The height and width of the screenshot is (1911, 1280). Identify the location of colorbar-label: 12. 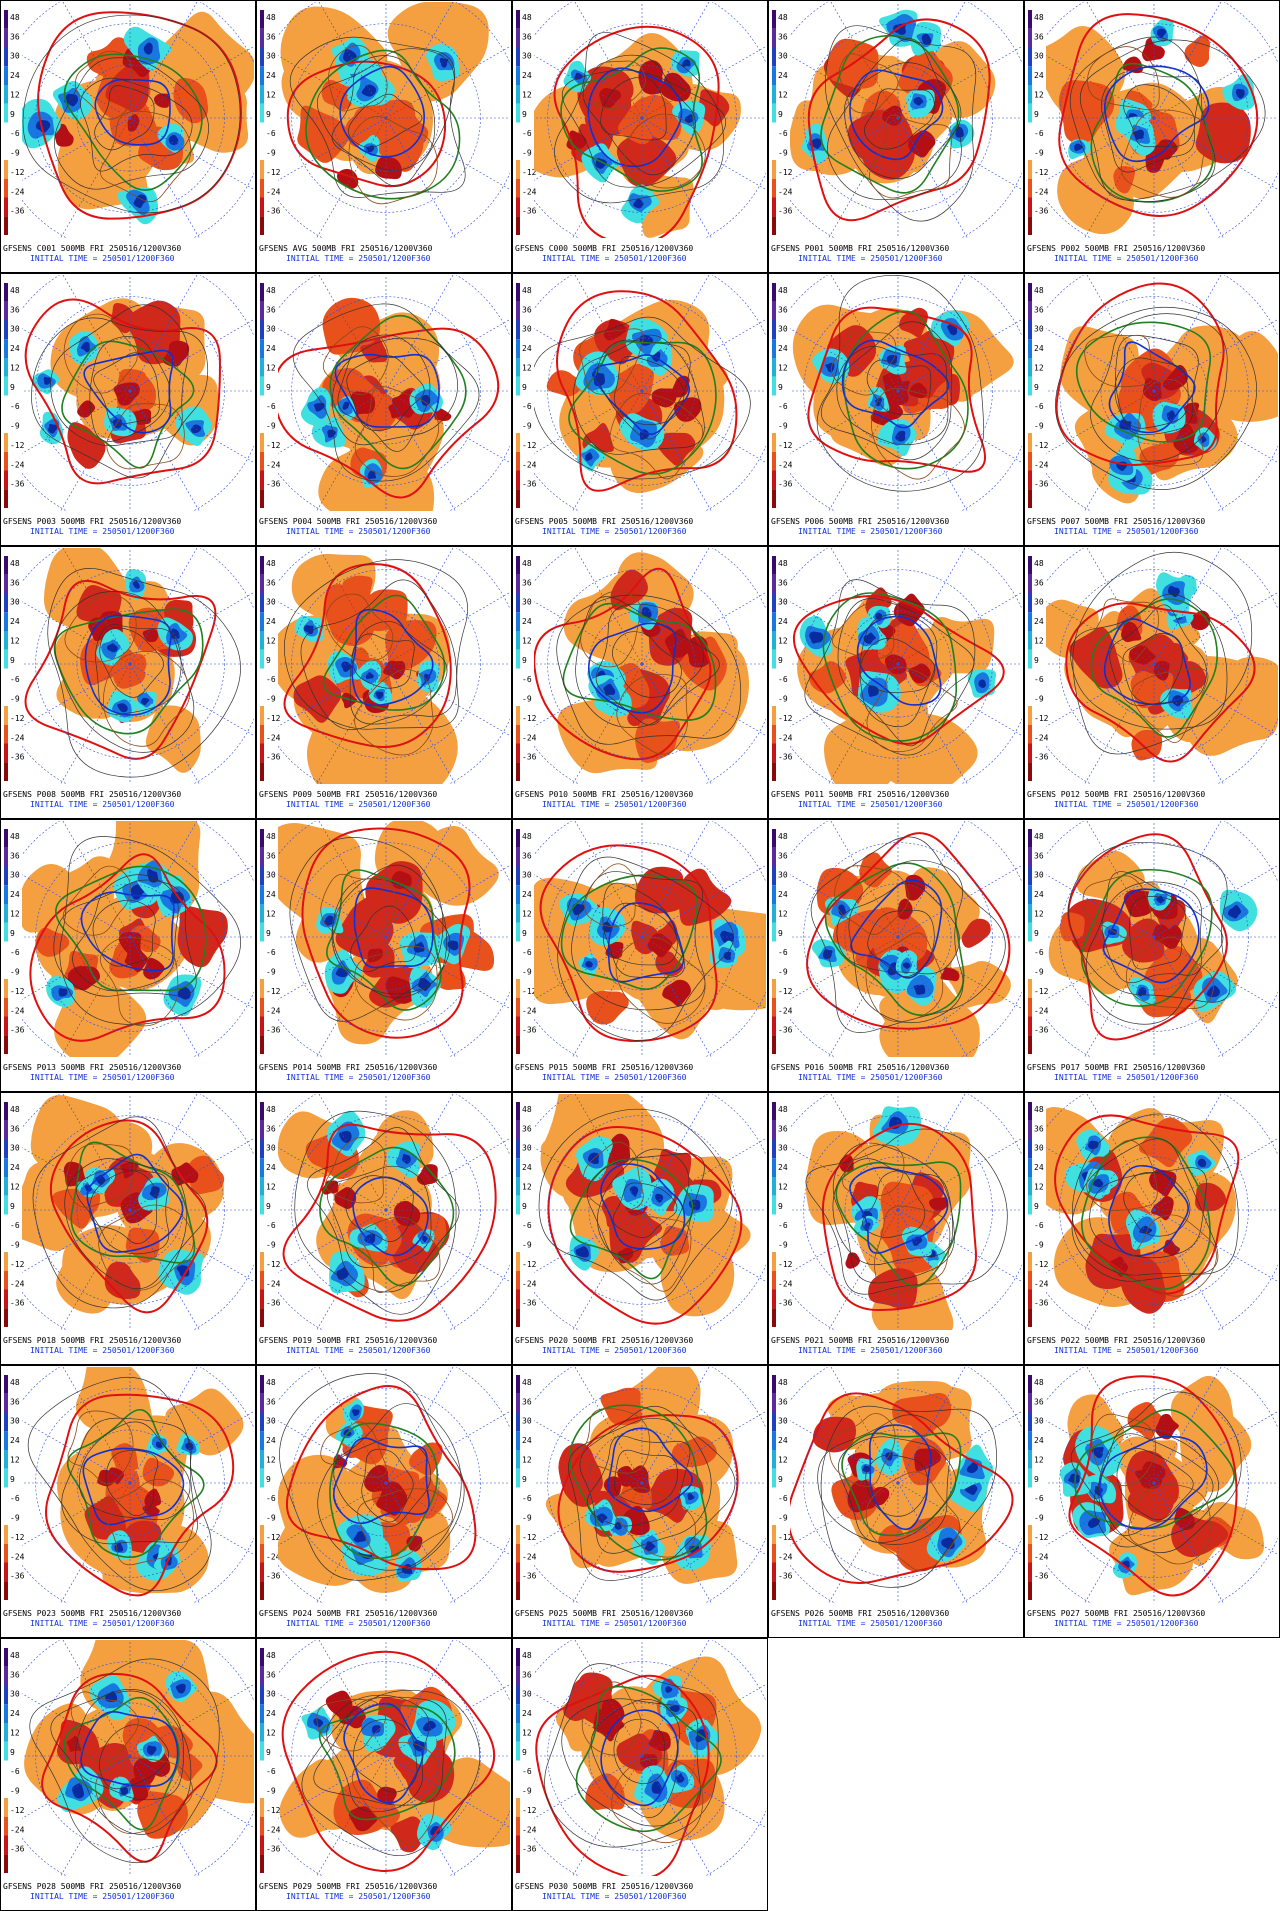
(783, 1186).